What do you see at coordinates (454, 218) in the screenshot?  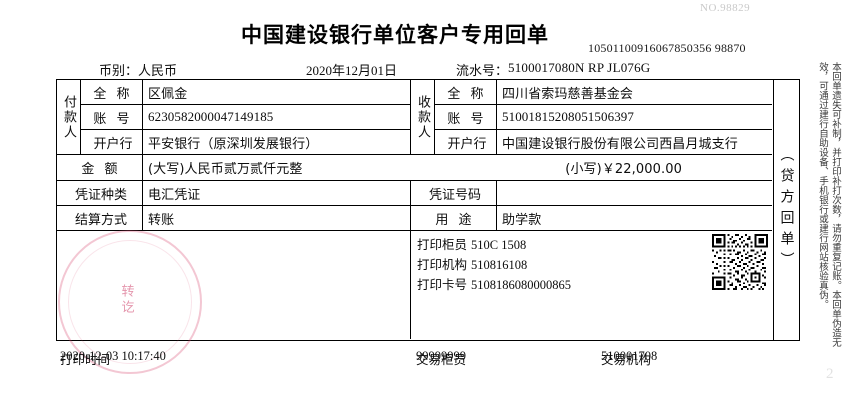 I see `purpose-label: 用 途` at bounding box center [454, 218].